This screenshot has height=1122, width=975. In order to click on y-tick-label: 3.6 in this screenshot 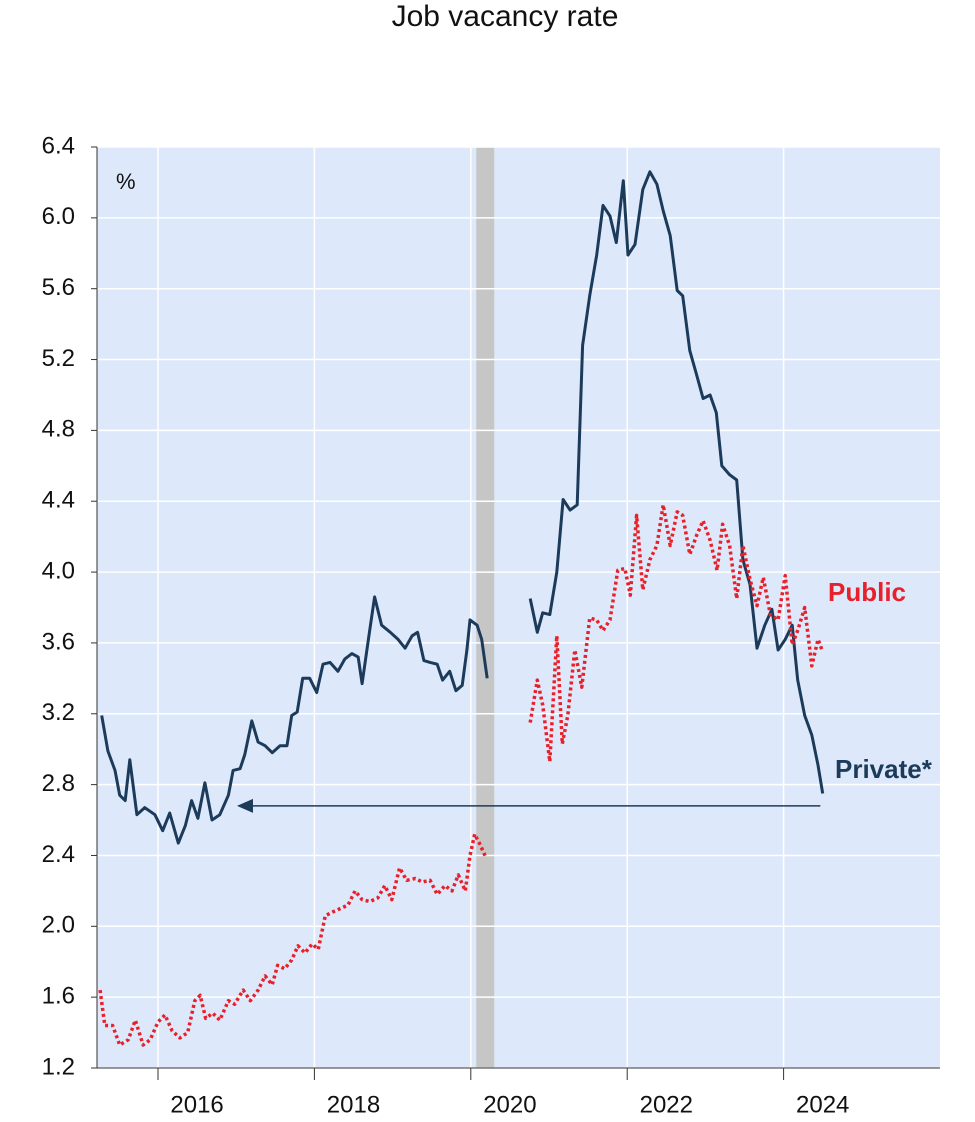, I will do `click(58, 641)`.